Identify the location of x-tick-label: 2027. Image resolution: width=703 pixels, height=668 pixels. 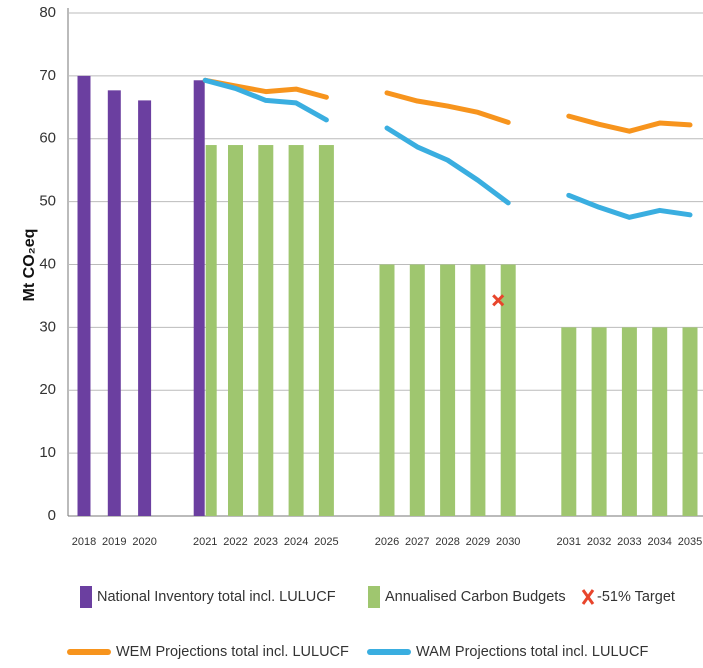
(417, 542).